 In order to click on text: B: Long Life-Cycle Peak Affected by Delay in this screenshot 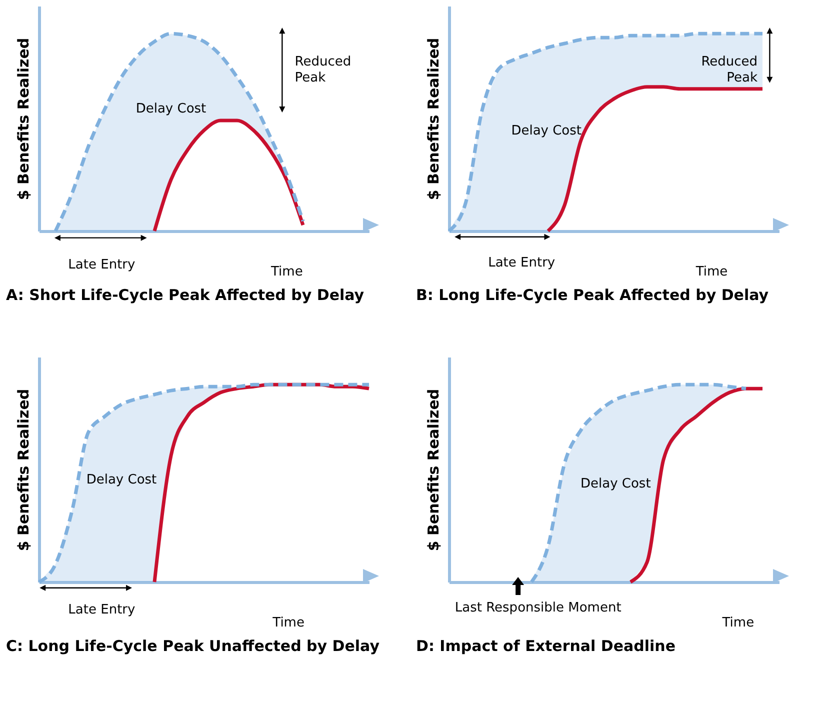, I will do `click(592, 295)`.